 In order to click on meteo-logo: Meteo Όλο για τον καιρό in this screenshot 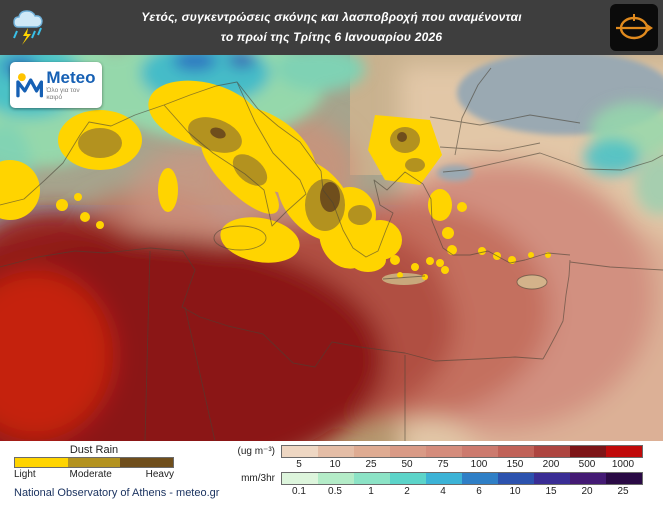, I will do `click(56, 85)`.